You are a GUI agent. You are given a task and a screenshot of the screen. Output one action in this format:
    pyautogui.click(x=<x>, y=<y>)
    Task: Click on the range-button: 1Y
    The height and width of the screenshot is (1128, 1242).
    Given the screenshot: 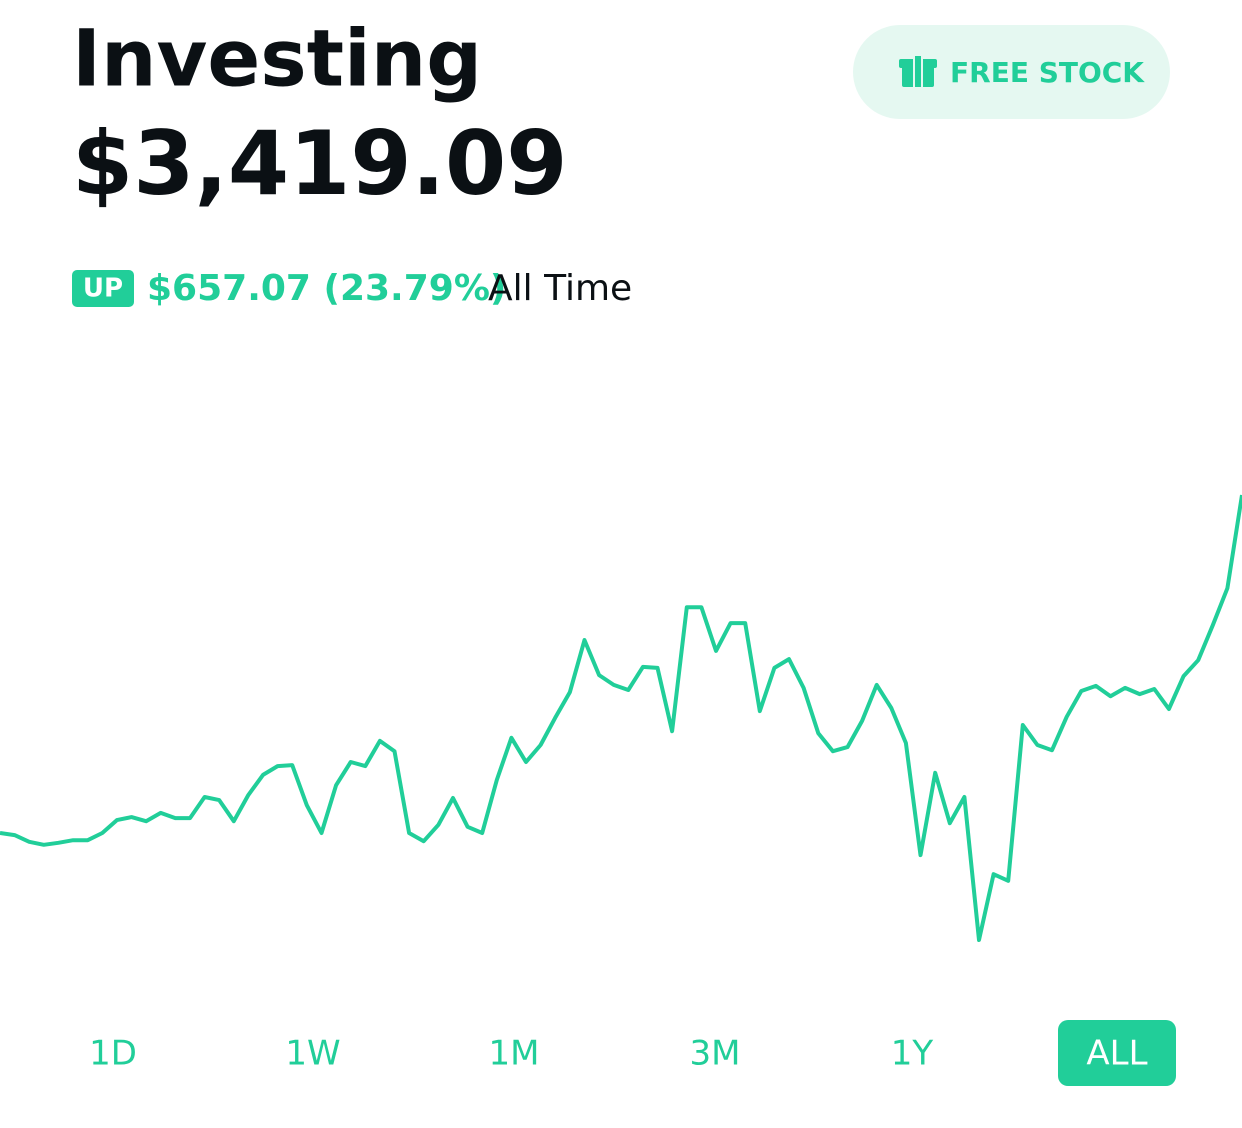 What is the action you would take?
    pyautogui.click(x=912, y=1054)
    